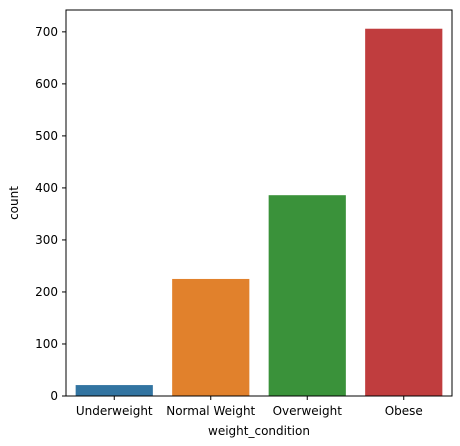 This screenshot has height=446, width=460. Describe the element at coordinates (46, 84) in the screenshot. I see `y-tick-label: 600` at that location.